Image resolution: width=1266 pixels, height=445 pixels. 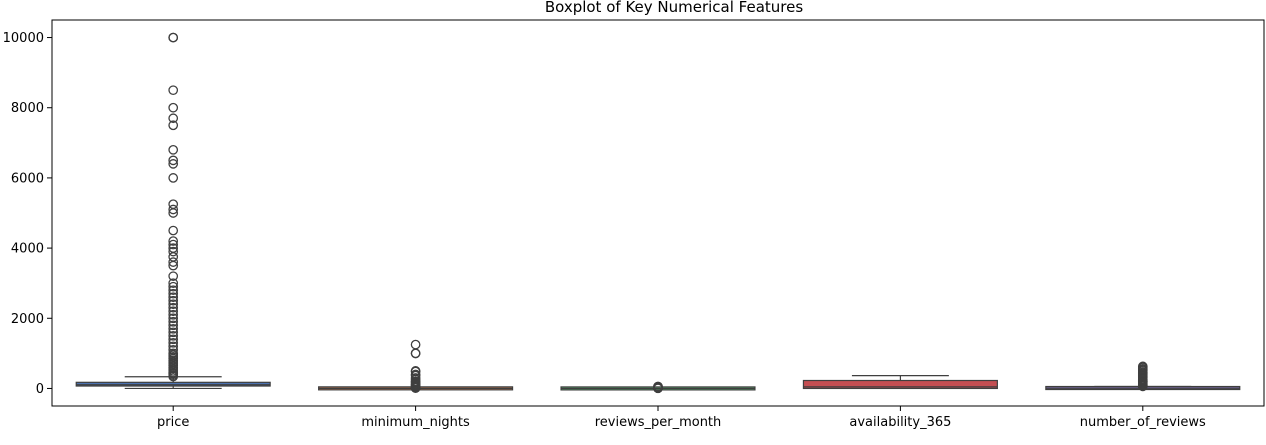 What do you see at coordinates (1143, 376) in the screenshot?
I see `box-number_of_reviews` at bounding box center [1143, 376].